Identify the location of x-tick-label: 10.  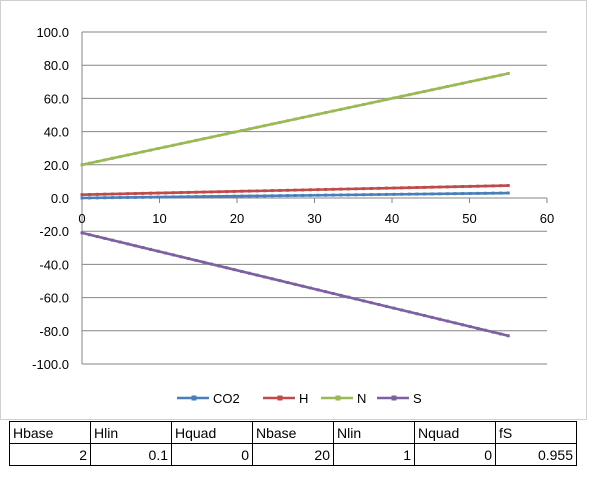
(159, 218).